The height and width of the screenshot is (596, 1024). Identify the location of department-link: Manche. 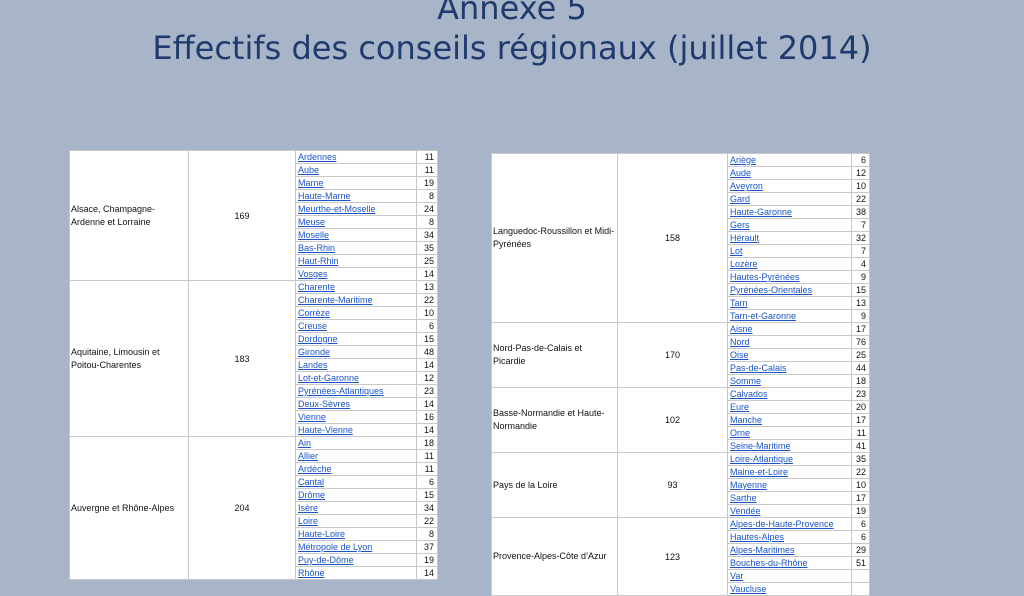
(746, 420).